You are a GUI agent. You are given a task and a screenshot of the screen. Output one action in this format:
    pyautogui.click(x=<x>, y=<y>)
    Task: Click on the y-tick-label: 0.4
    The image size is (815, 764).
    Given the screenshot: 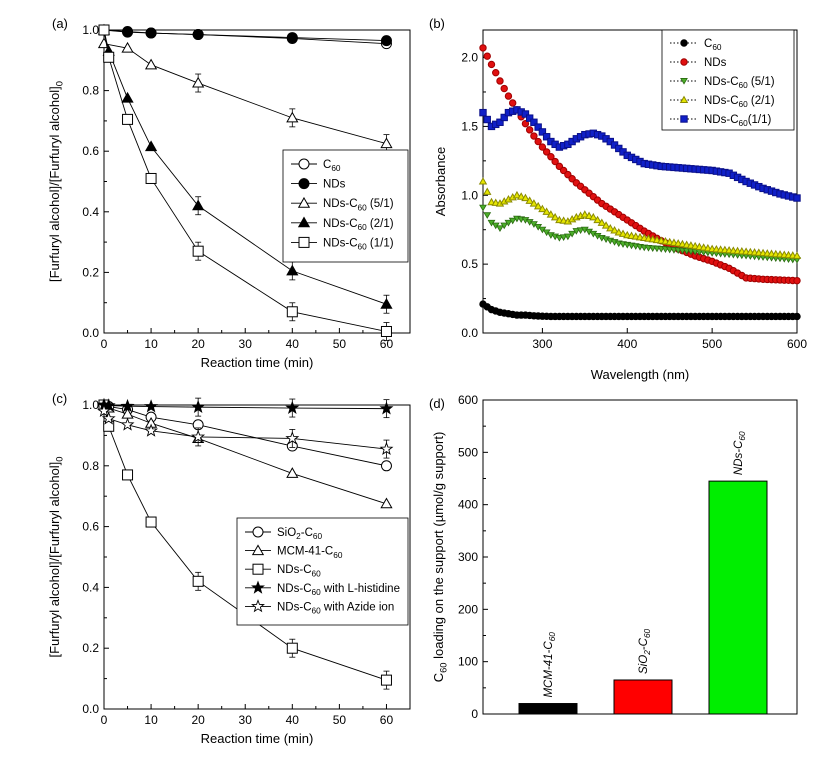 What is the action you would take?
    pyautogui.click(x=90, y=212)
    